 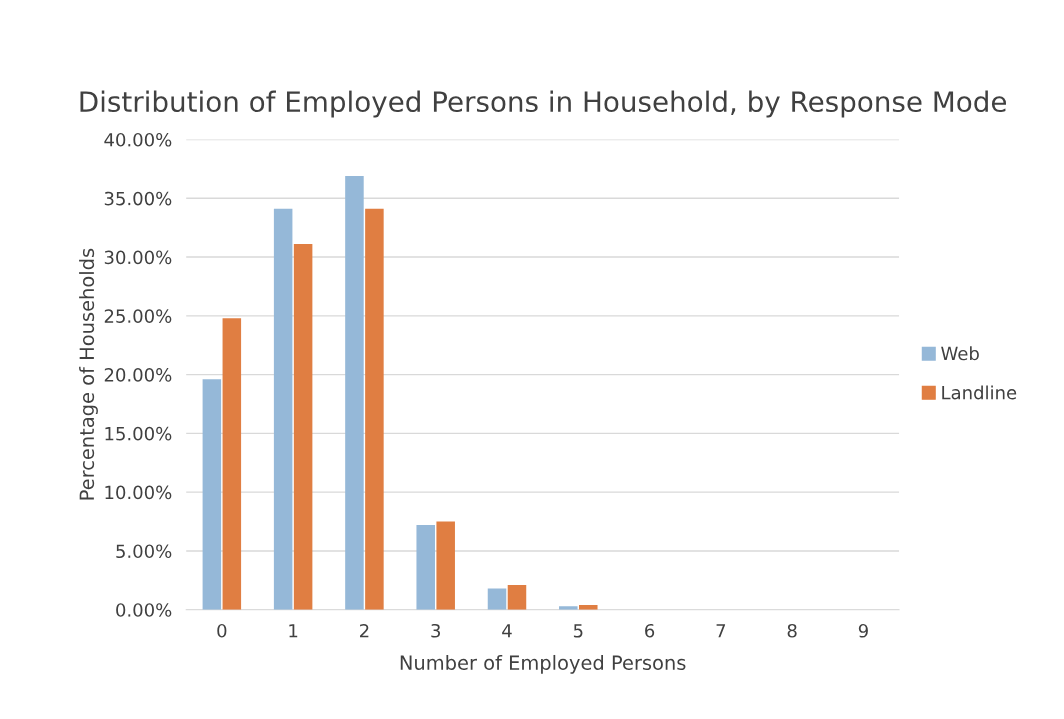 What do you see at coordinates (144, 551) in the screenshot?
I see `y-tick-label: 5.00%` at bounding box center [144, 551].